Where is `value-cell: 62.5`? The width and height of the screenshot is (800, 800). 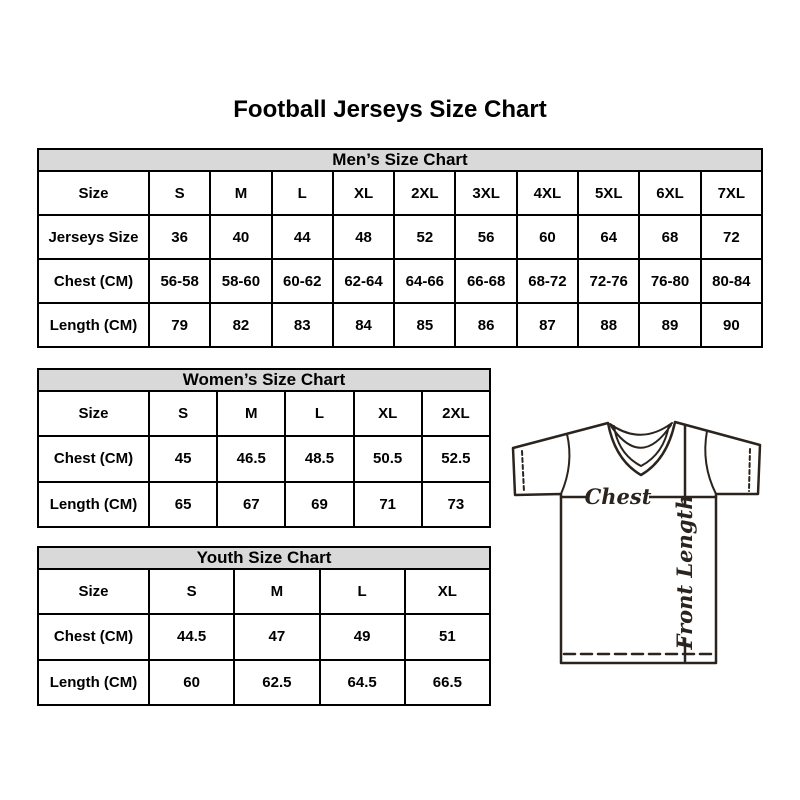
value-cell: 62.5 is located at coordinates (277, 682).